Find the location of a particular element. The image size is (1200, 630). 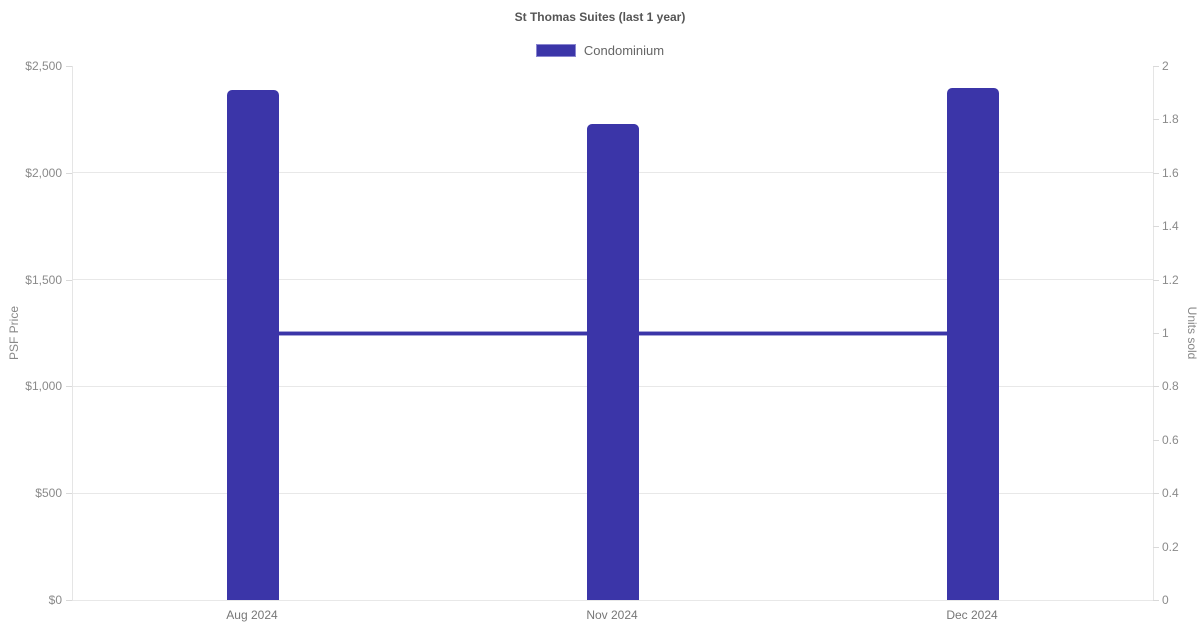

legend-item-condominium: Condominium is located at coordinates (600, 50).